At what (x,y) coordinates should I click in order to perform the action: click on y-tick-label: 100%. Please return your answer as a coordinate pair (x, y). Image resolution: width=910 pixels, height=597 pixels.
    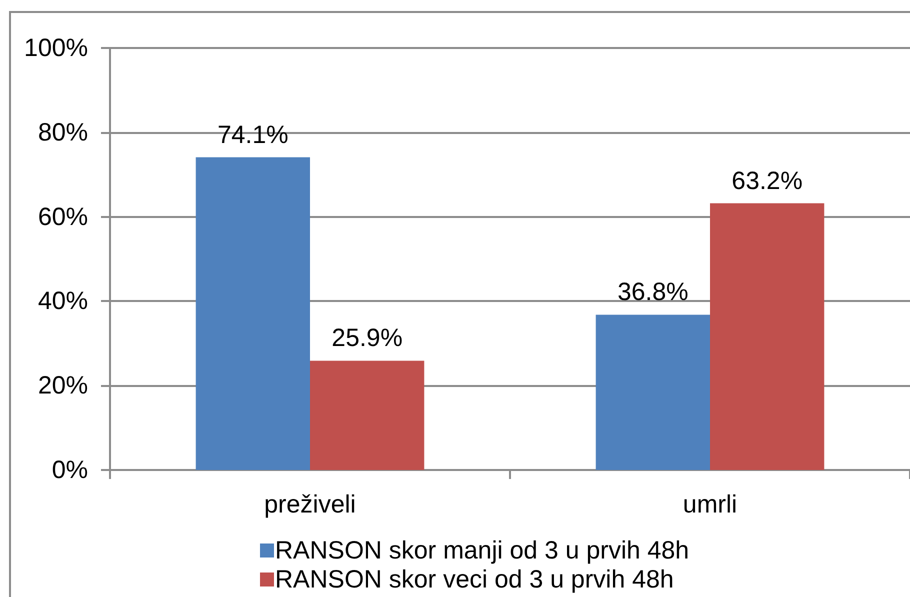
    Looking at the image, I should click on (56, 48).